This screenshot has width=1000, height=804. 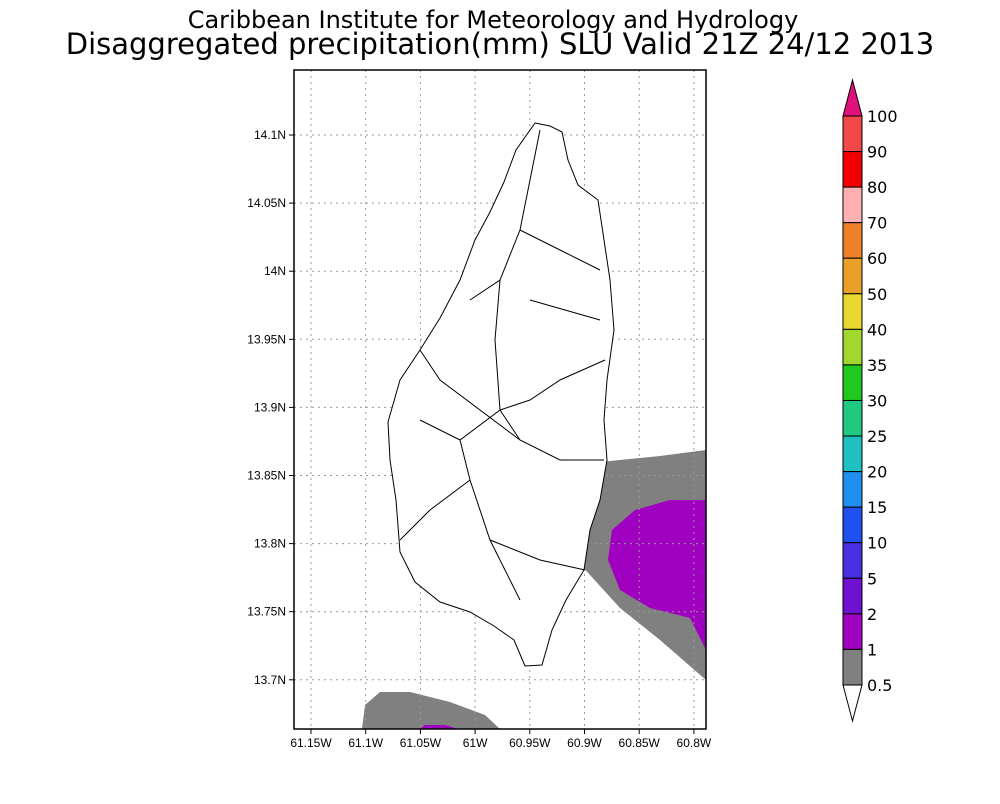 I want to click on lat-tick-label: 13.95N, so click(x=266, y=339).